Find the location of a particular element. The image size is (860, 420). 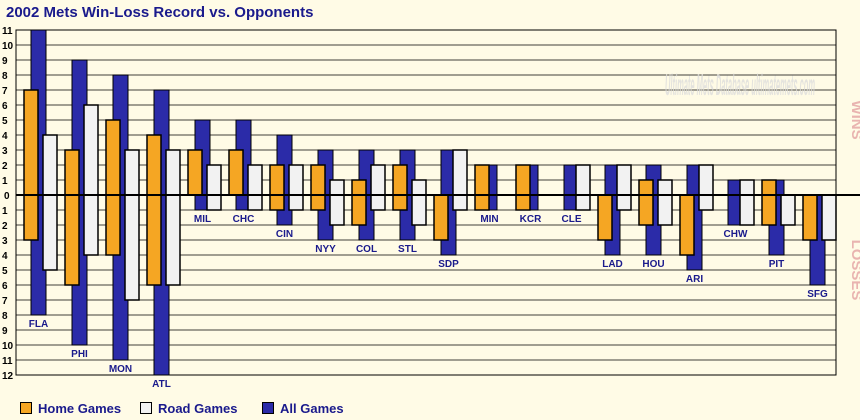

bar-home-cin is located at coordinates (277, 187).